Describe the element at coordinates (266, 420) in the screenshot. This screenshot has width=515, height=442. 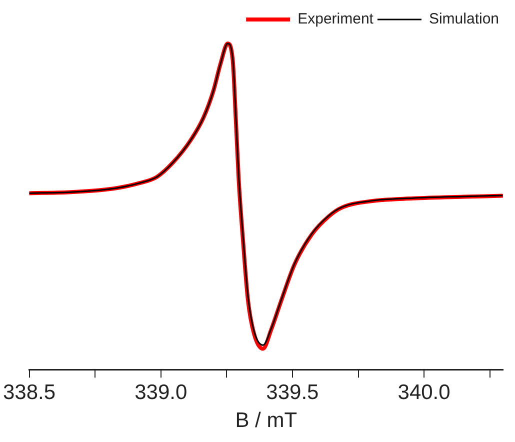
I see `x-axis-title: B / mT` at that location.